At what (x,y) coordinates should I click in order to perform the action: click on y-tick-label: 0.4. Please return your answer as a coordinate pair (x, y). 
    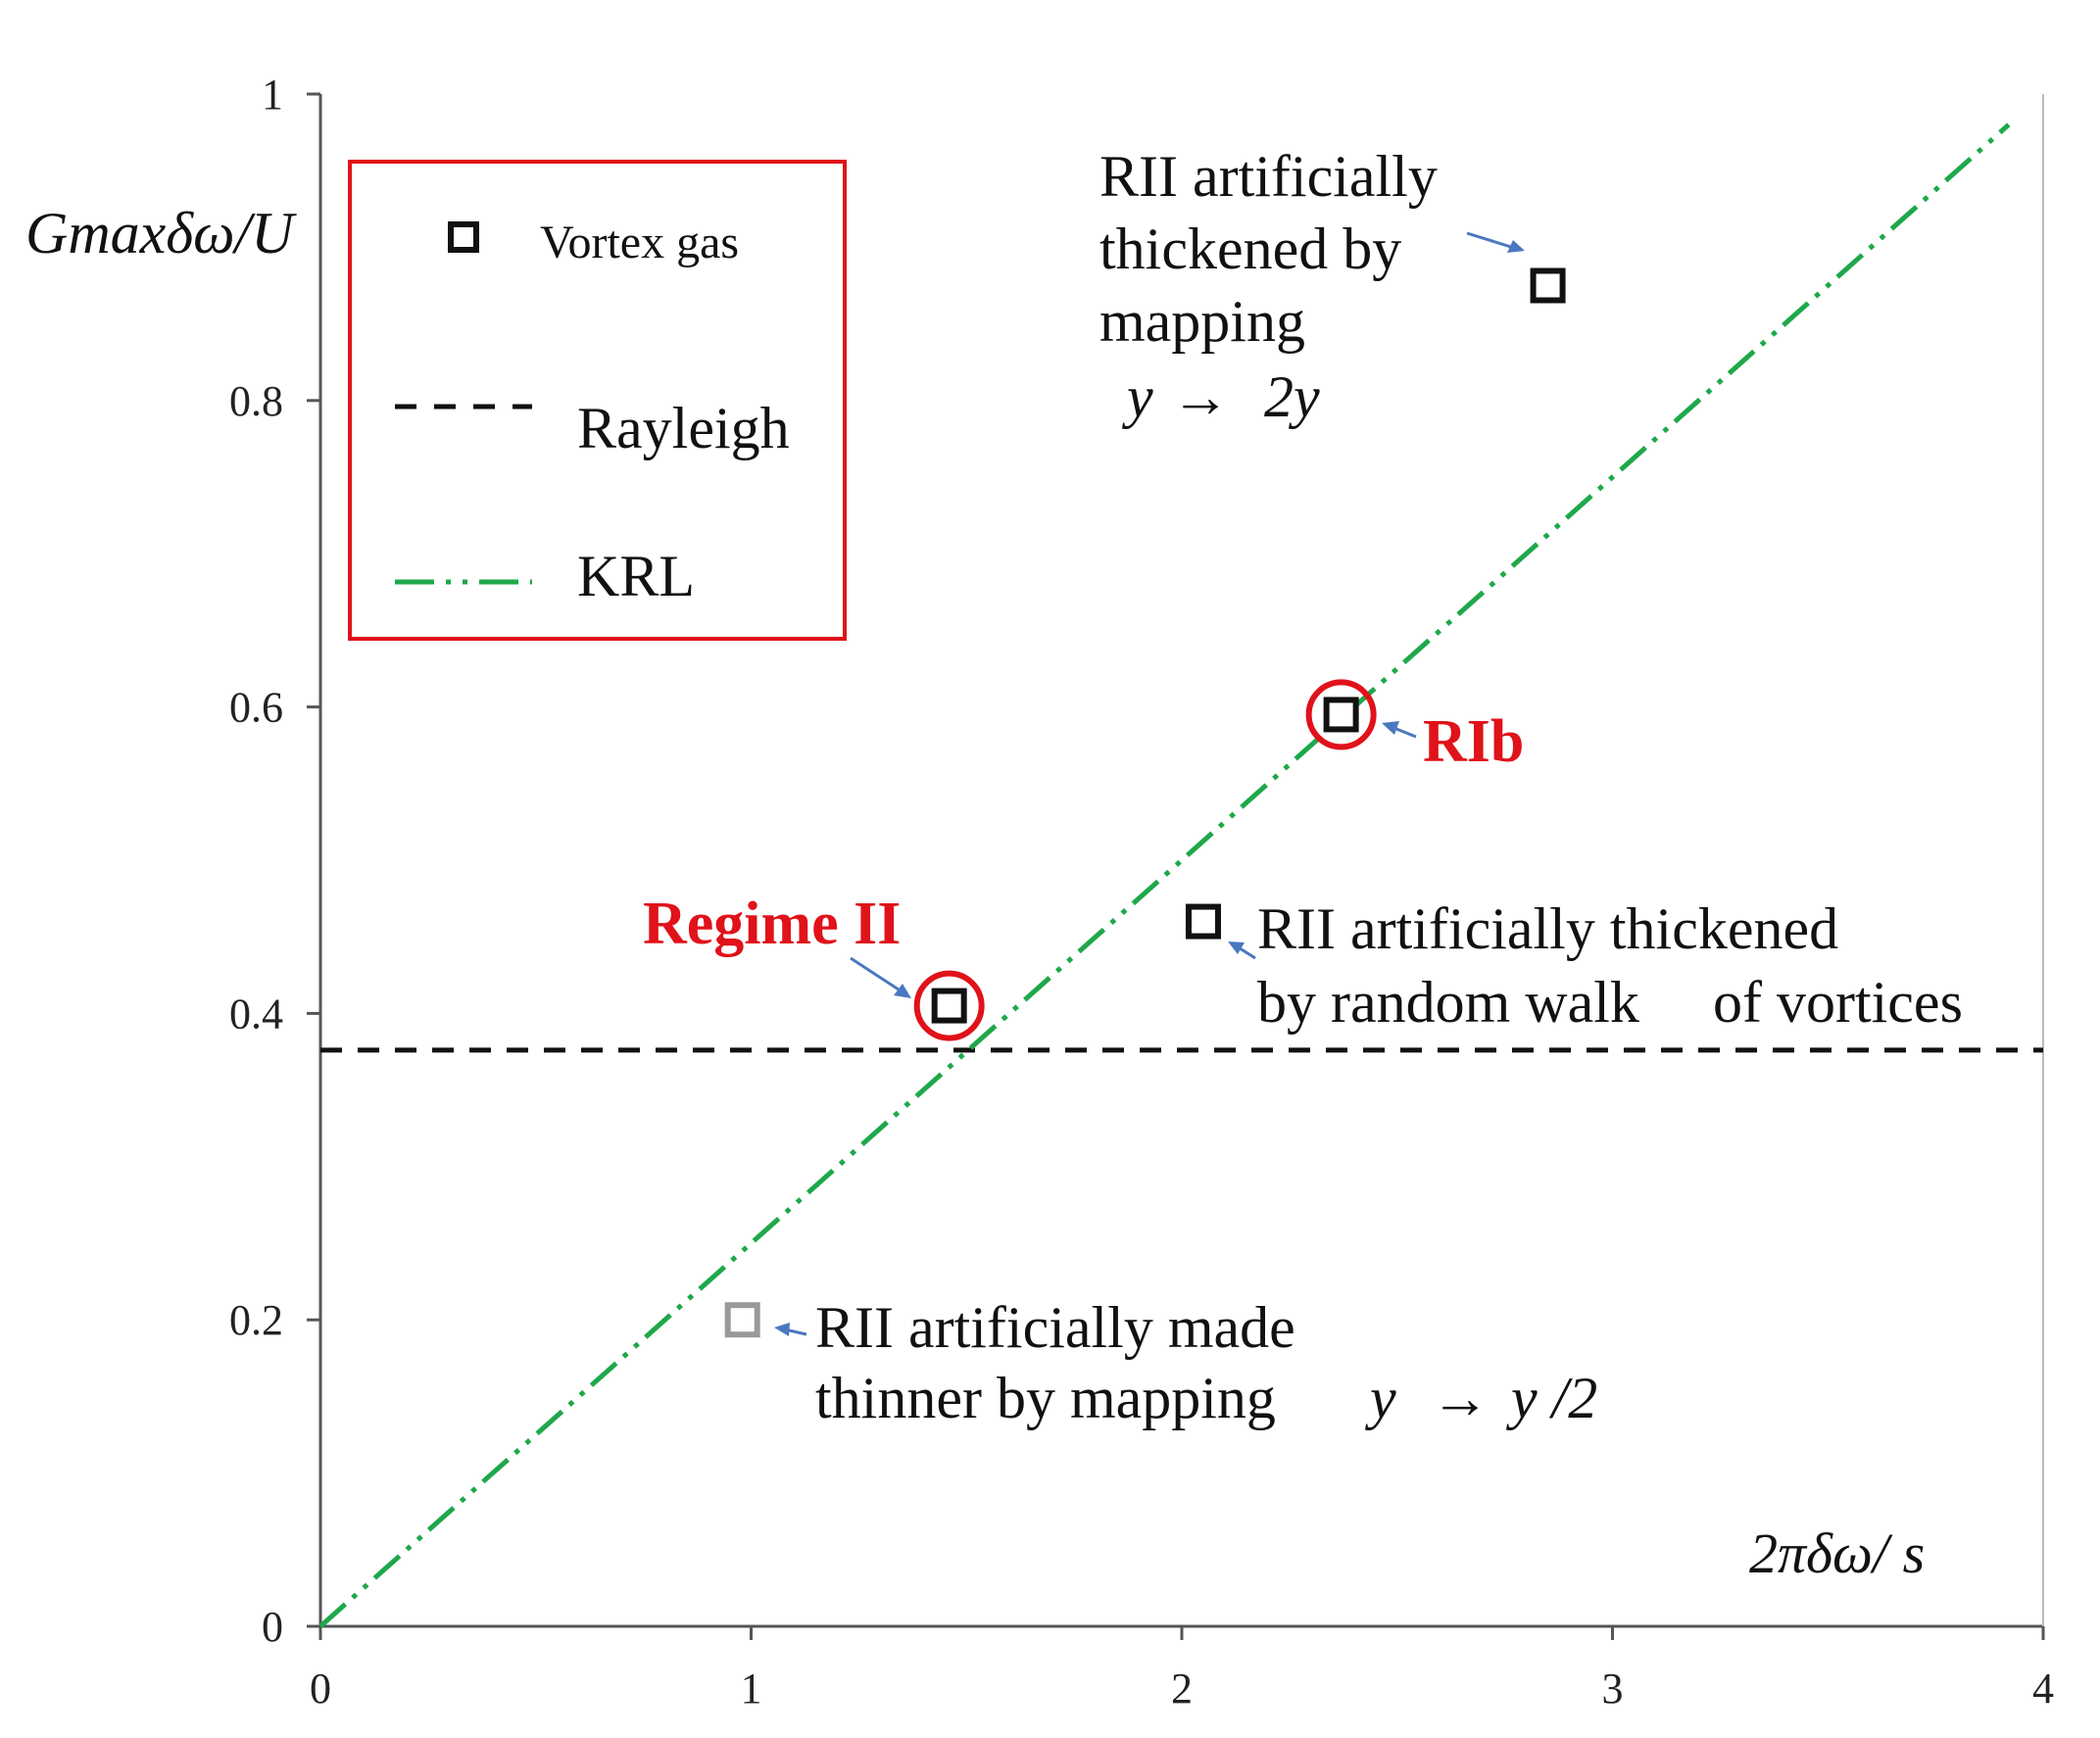
    Looking at the image, I should click on (256, 1014).